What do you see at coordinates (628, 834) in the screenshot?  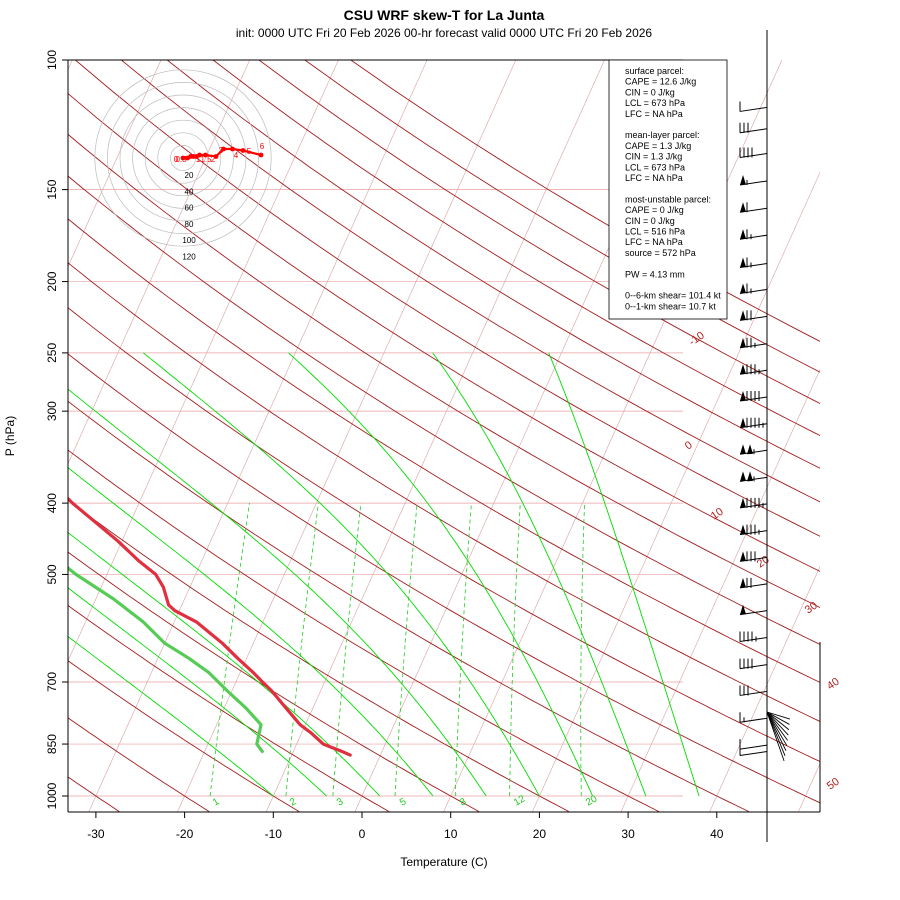 I see `x-tick-label: 30` at bounding box center [628, 834].